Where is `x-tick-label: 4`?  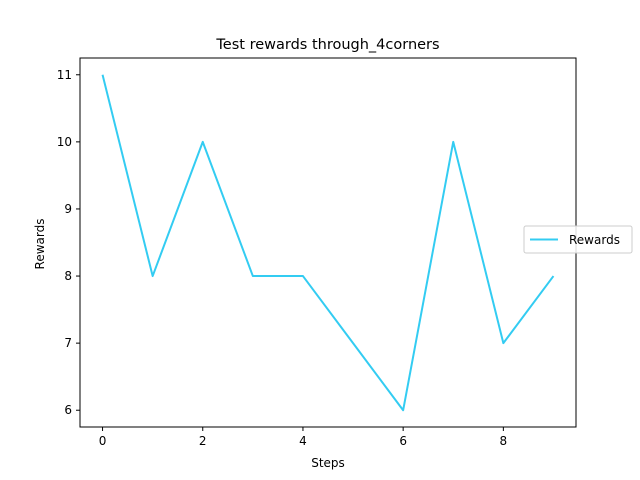
x-tick-label: 4 is located at coordinates (303, 441).